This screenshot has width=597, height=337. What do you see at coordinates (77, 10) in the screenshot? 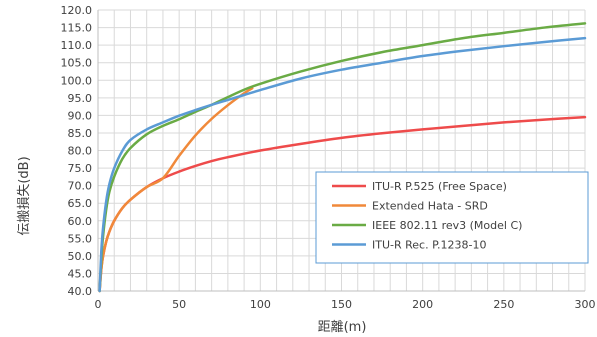
I see `y-tick-label: 120.0` at bounding box center [77, 10].